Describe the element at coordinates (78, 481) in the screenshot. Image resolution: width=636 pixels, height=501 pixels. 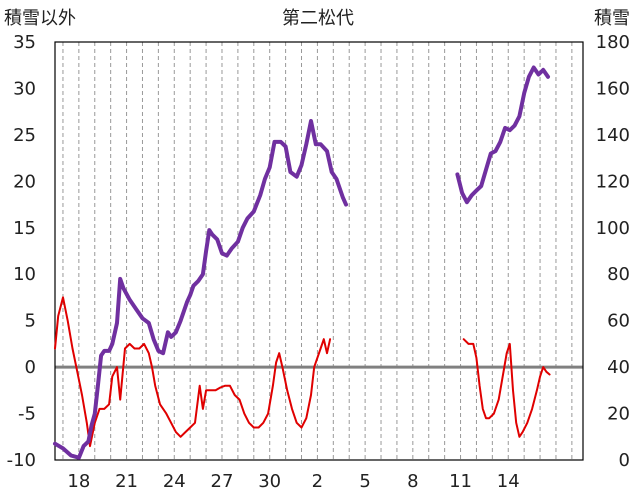
I see `x-tick-label: 18` at that location.